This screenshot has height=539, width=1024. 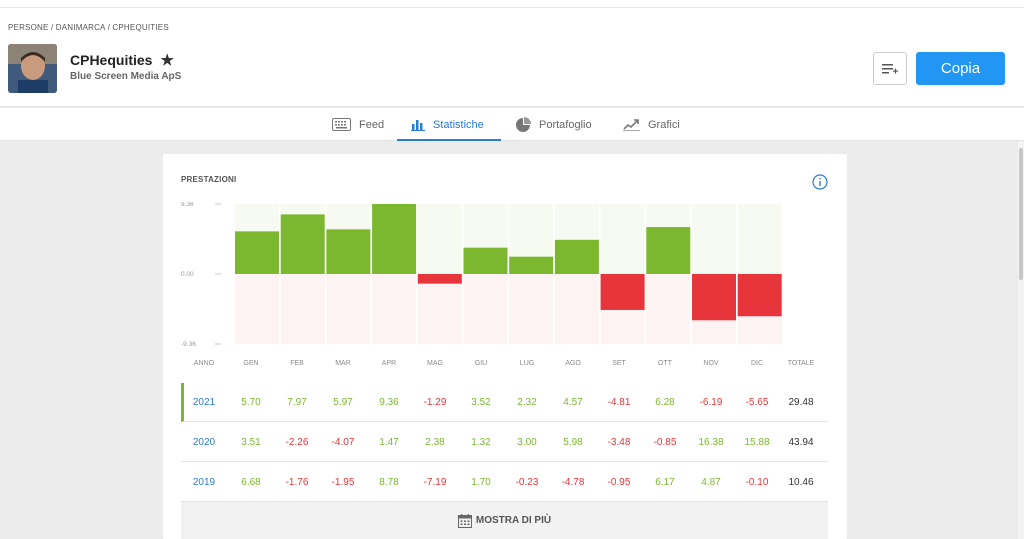 I want to click on month-value-ott: 6.28, so click(x=665, y=402).